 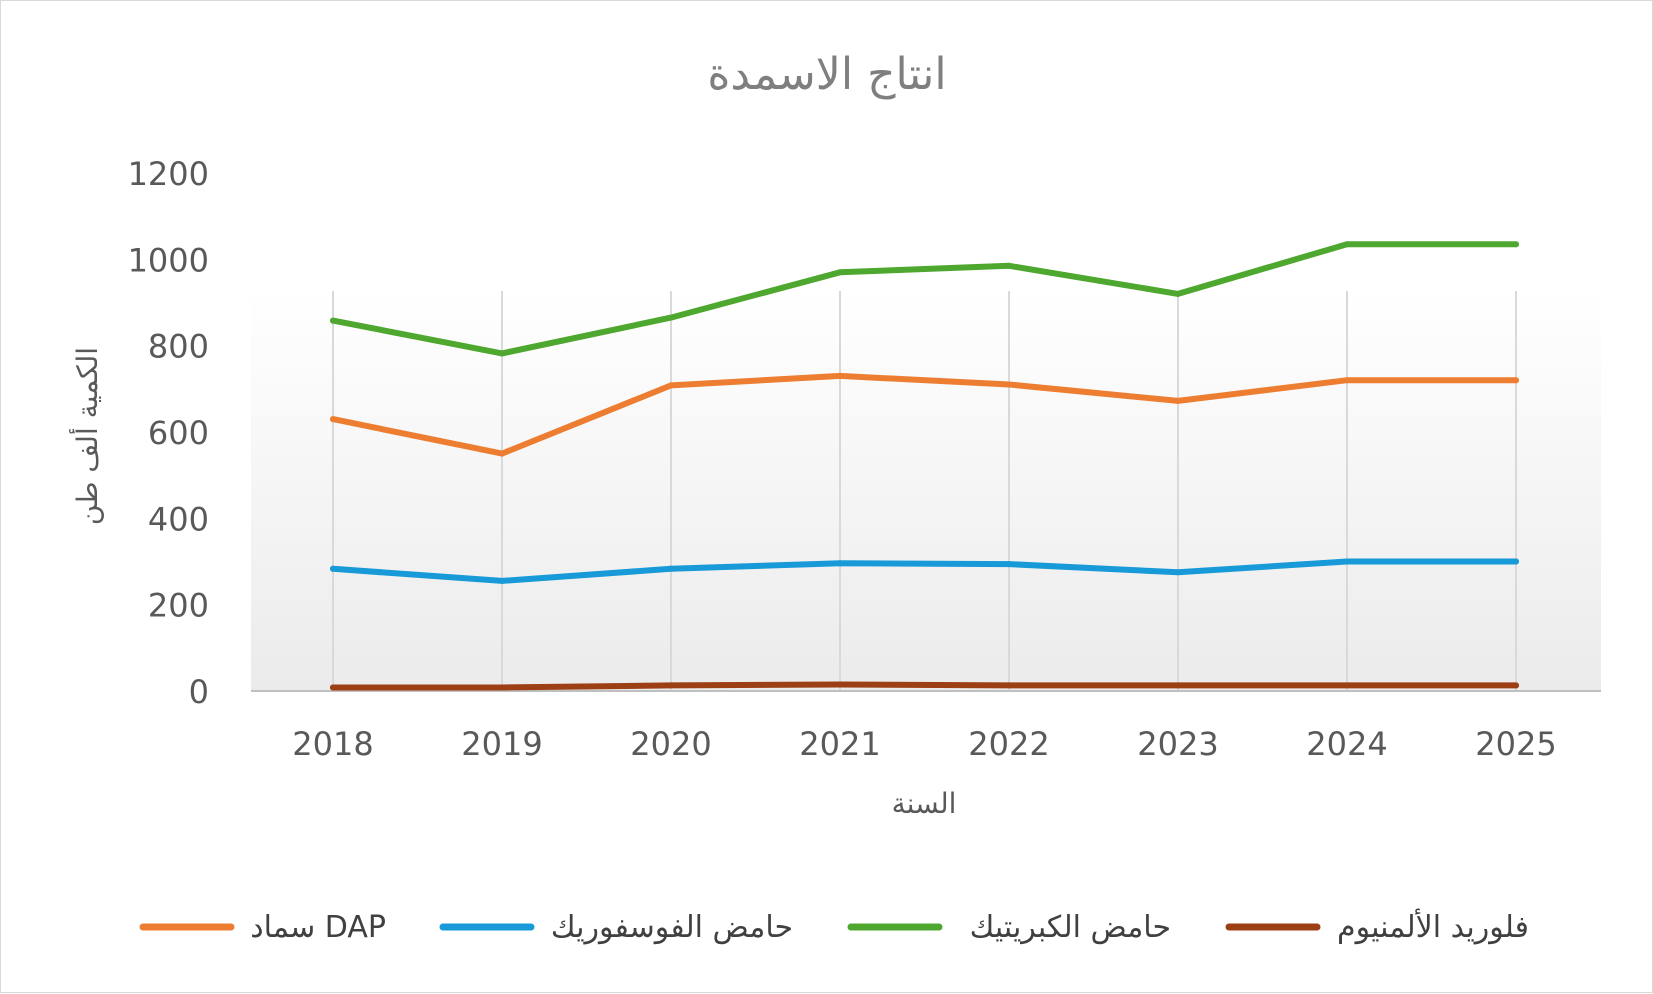 I want to click on legend-label-1: حامض الفوسفوريك, so click(x=672, y=927).